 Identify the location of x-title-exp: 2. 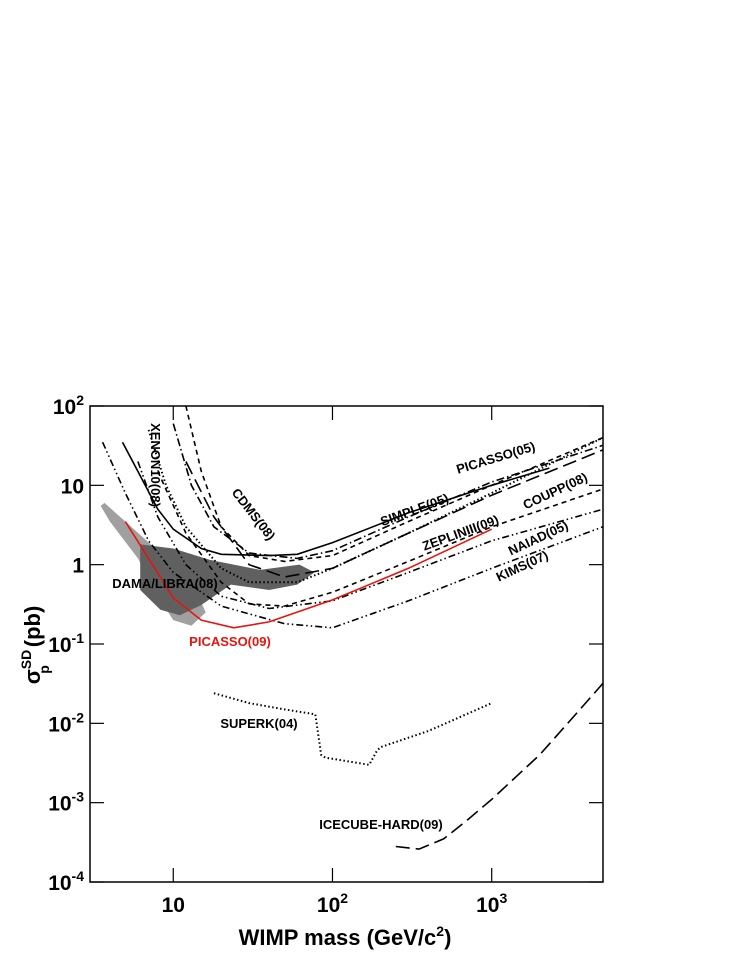
(440, 931).